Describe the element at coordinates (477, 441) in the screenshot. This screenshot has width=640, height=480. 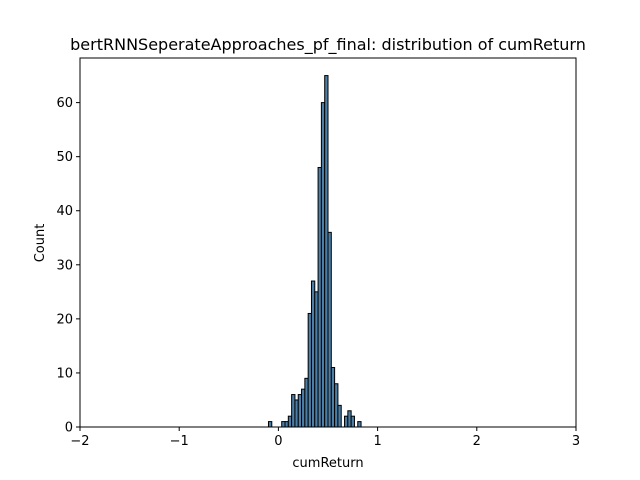
I see `x-tick-label: 2` at that location.